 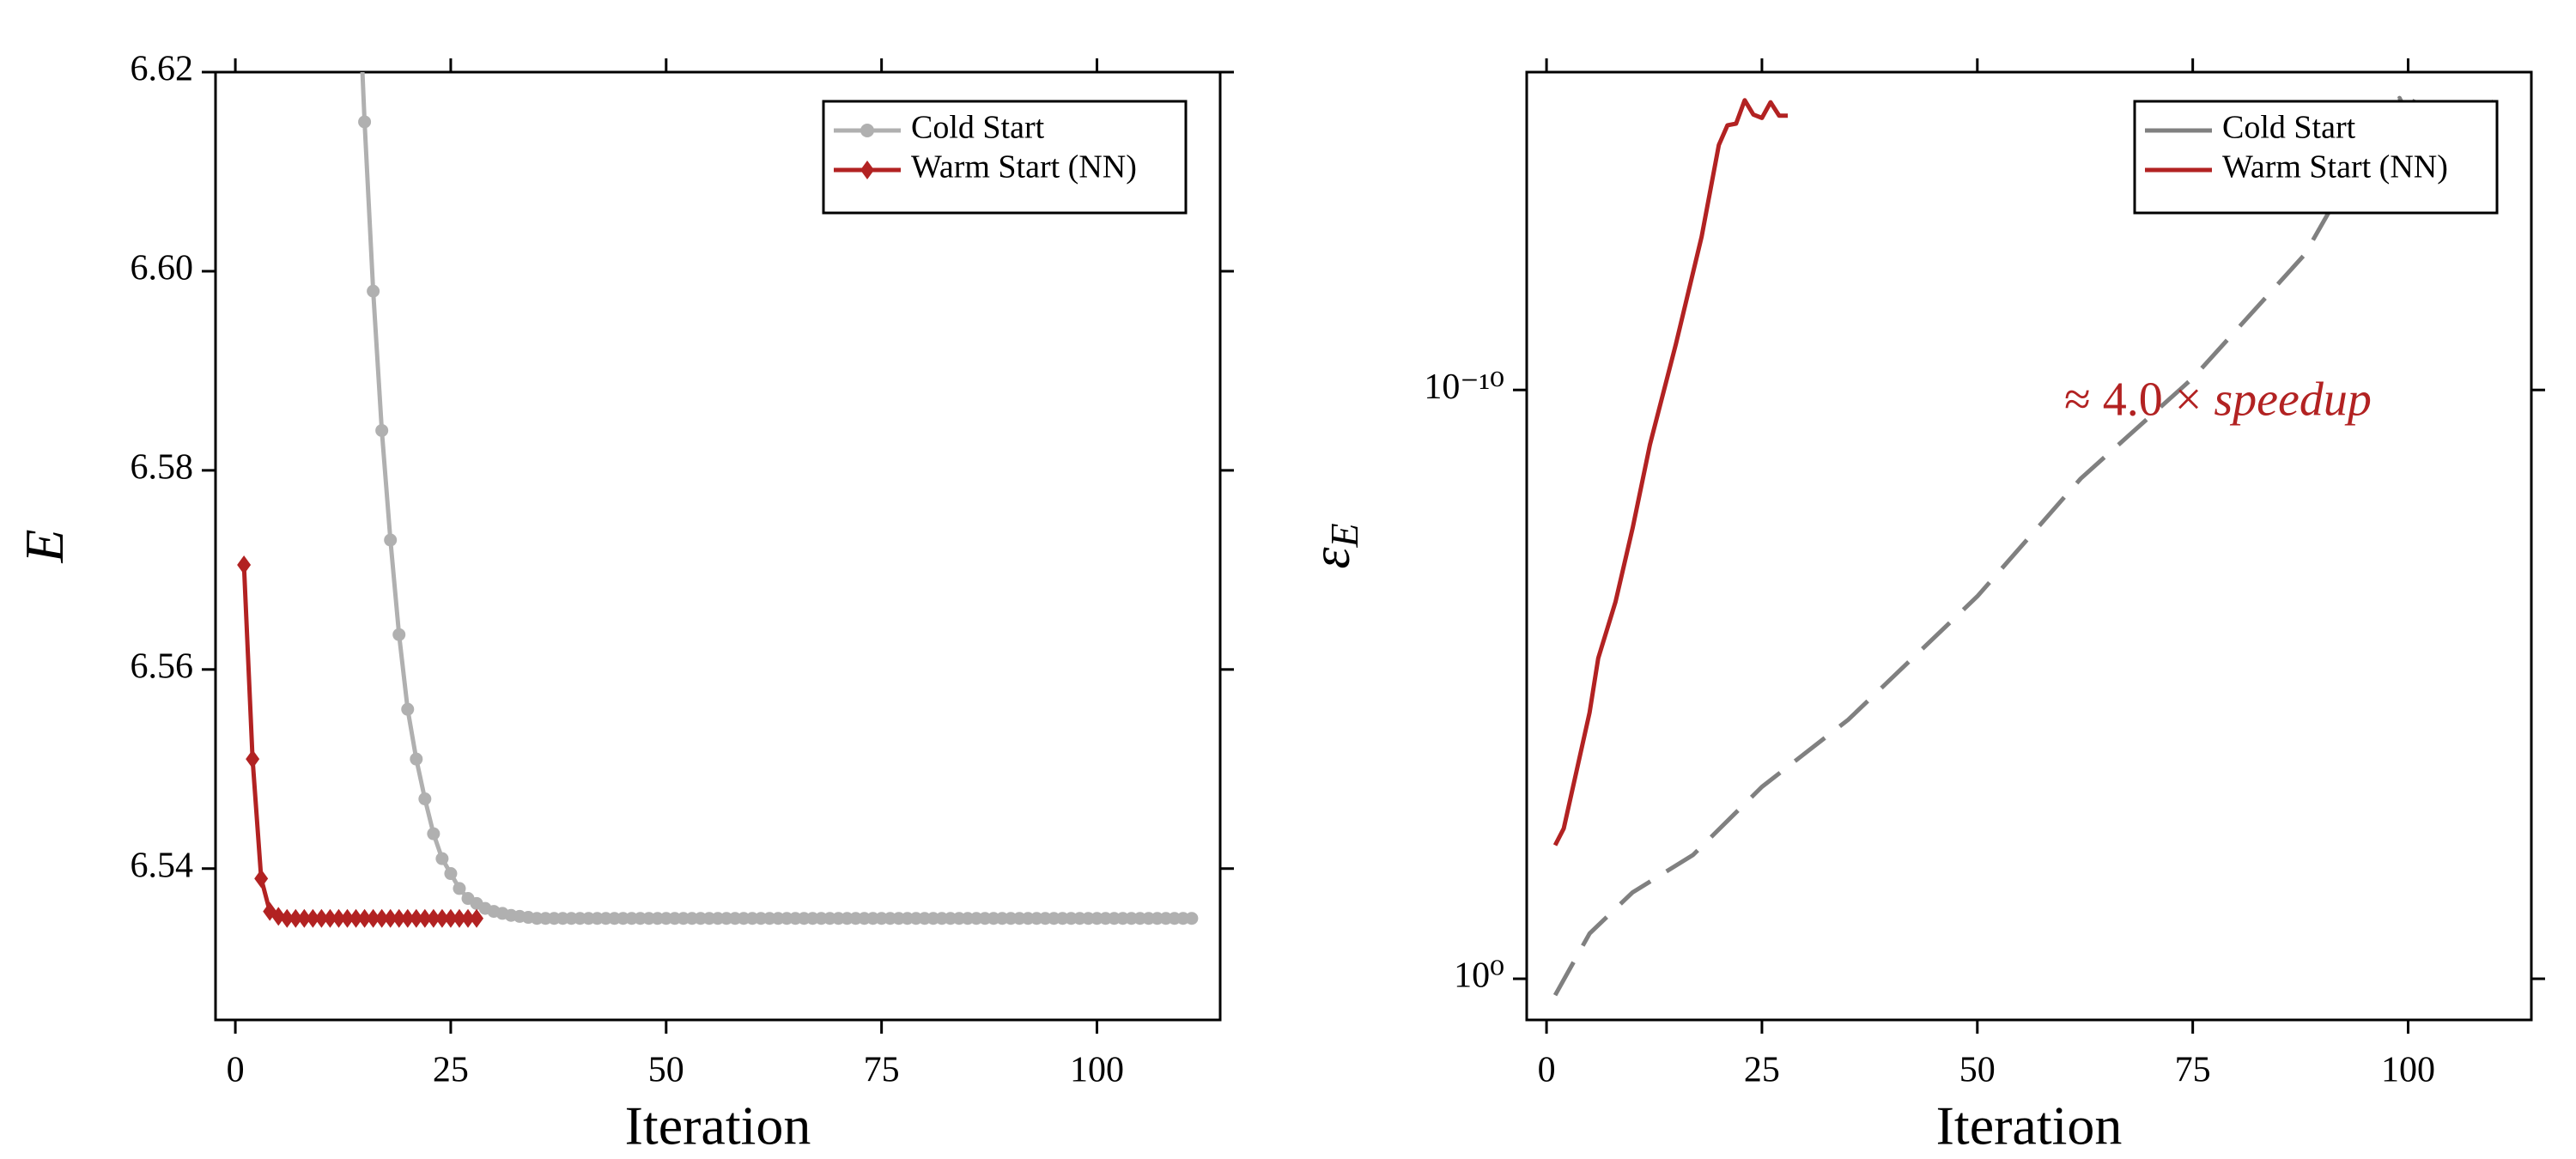 I want to click on y-tick-label: 6.56, so click(x=162, y=666).